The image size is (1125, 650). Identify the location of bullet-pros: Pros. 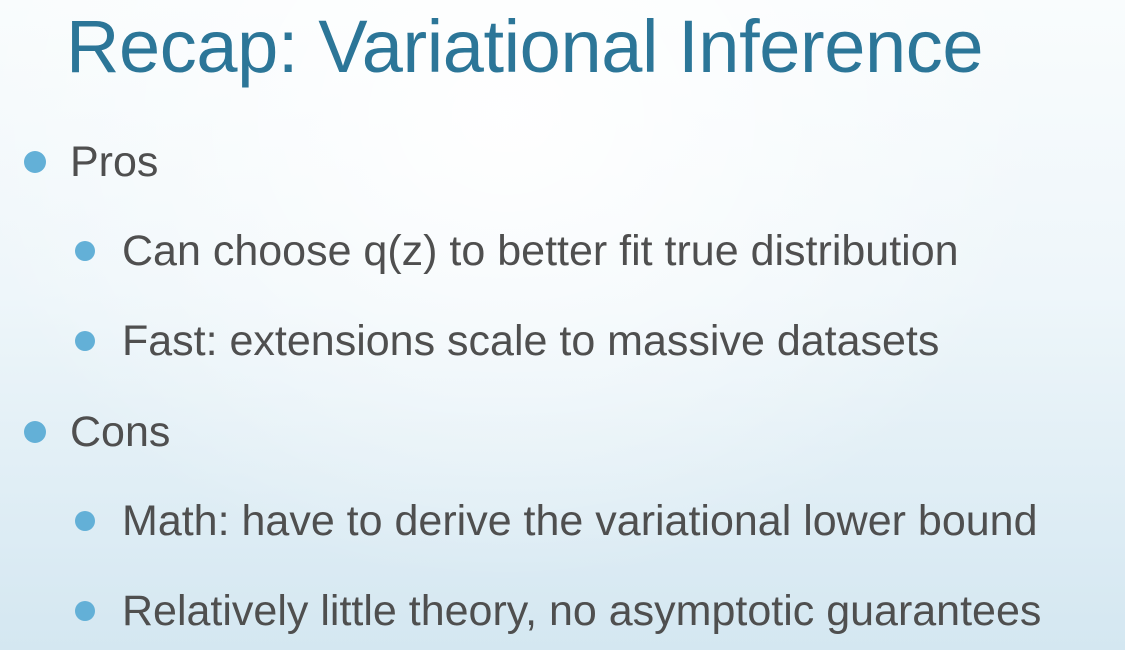
(91, 162).